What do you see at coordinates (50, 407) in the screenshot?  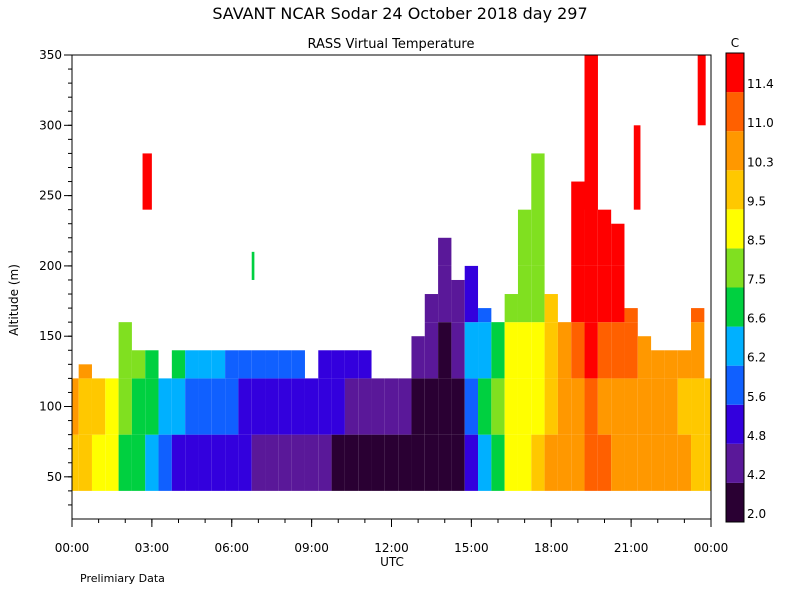 I see `y-tick-label: 100` at bounding box center [50, 407].